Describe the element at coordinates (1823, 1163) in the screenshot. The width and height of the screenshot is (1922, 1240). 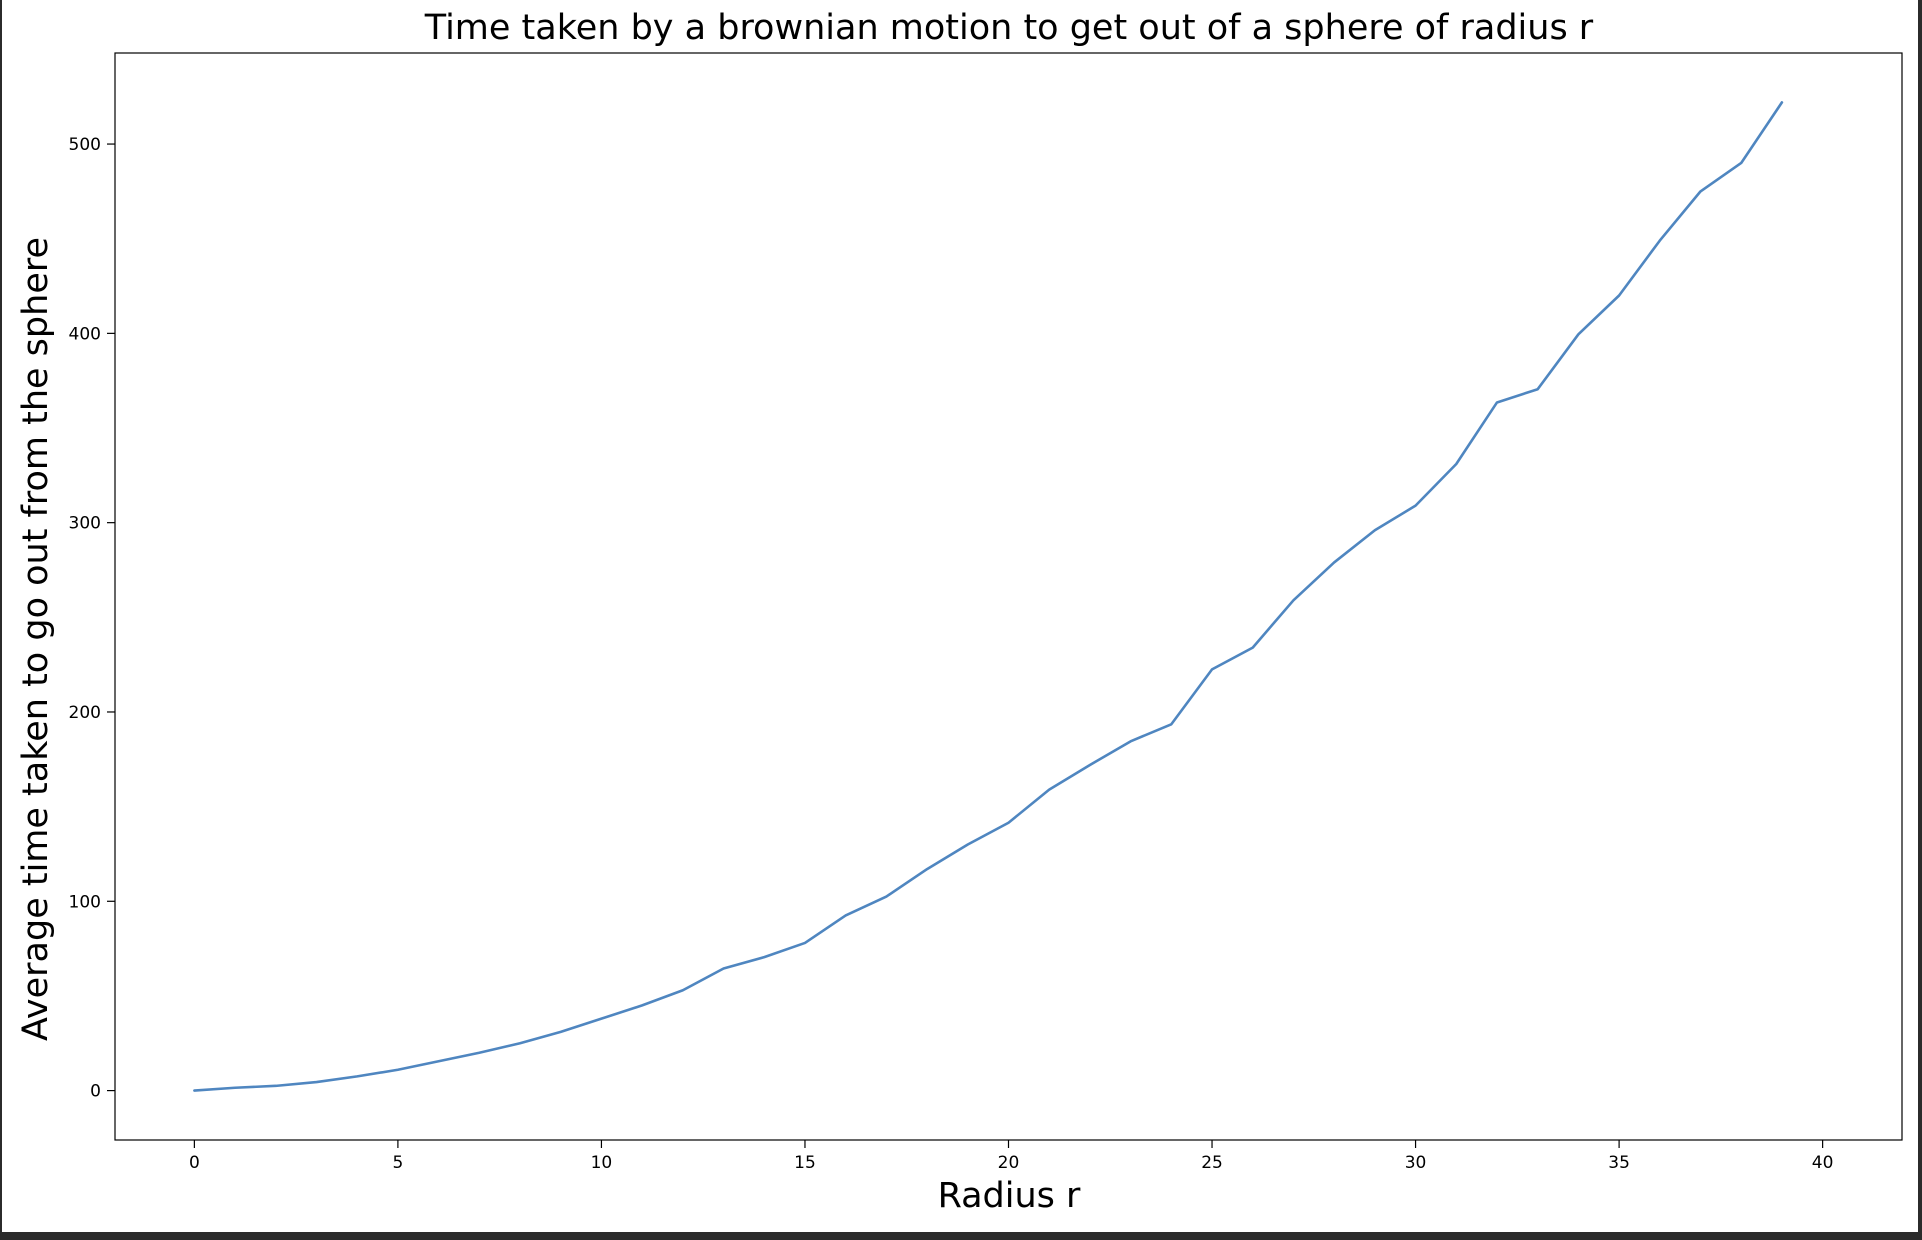
I see `x-tick-label: 40` at that location.